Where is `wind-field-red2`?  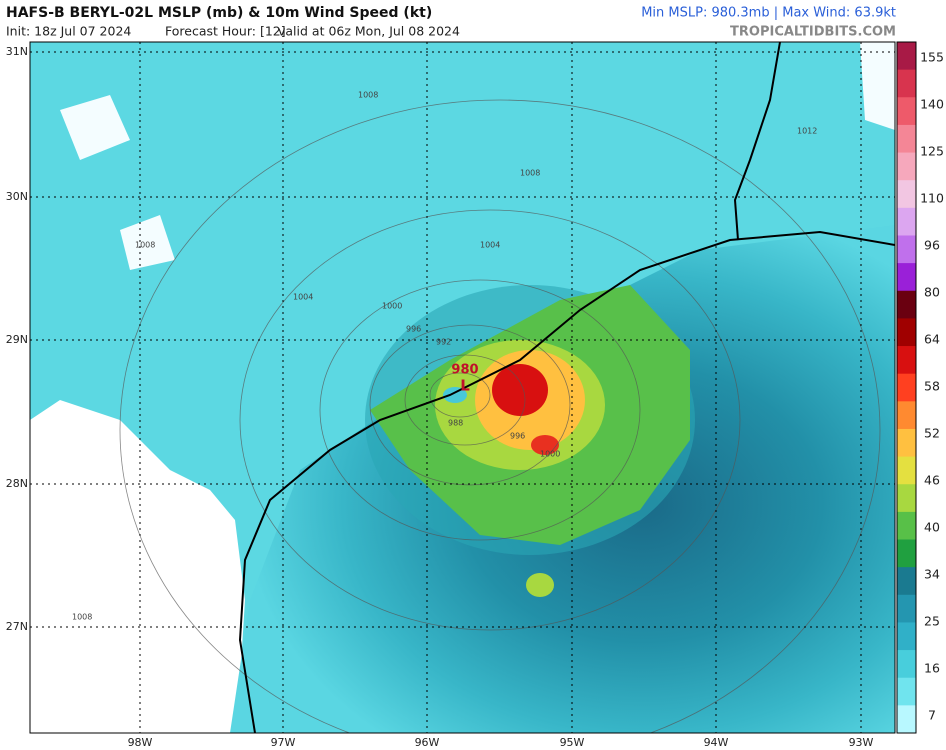 wind-field-red2 is located at coordinates (545, 445).